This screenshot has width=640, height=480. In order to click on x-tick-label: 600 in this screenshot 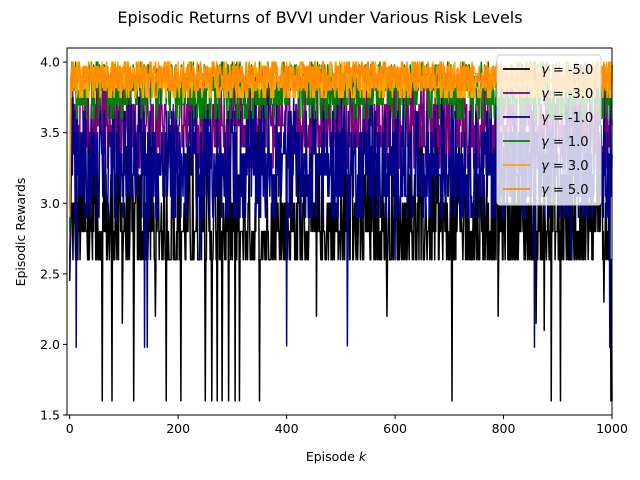, I will do `click(395, 428)`.